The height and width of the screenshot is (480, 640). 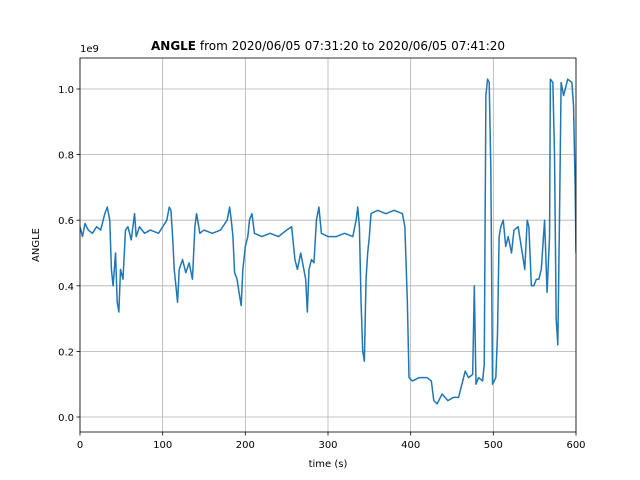 What do you see at coordinates (245, 445) in the screenshot?
I see `x-tick-label: 200` at bounding box center [245, 445].